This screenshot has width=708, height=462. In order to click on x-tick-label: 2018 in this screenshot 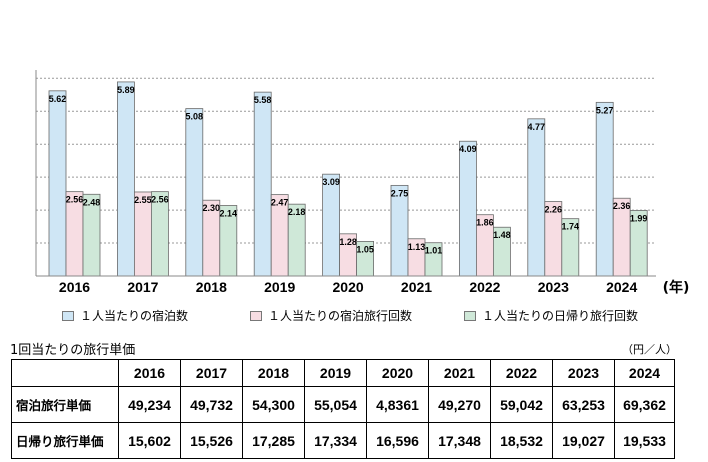, I will do `click(211, 287)`.